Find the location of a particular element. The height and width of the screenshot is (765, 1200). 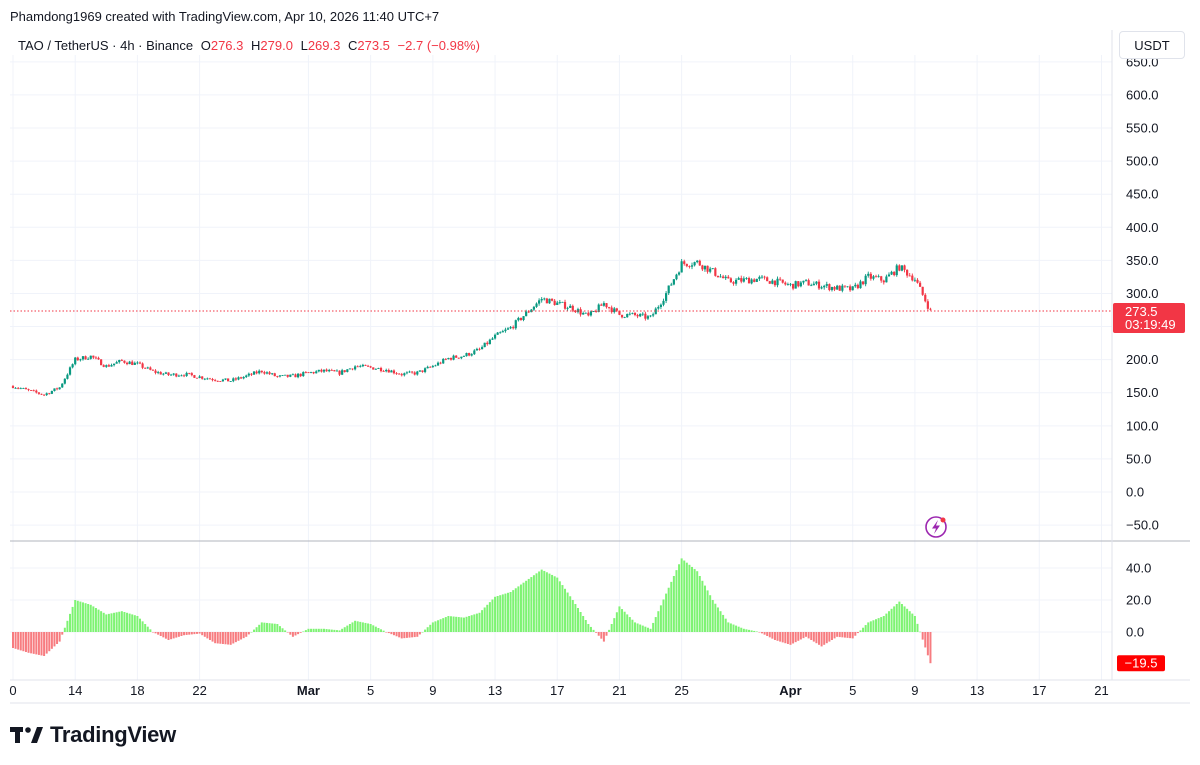

y-tick-label: 150.0 is located at coordinates (1142, 392).